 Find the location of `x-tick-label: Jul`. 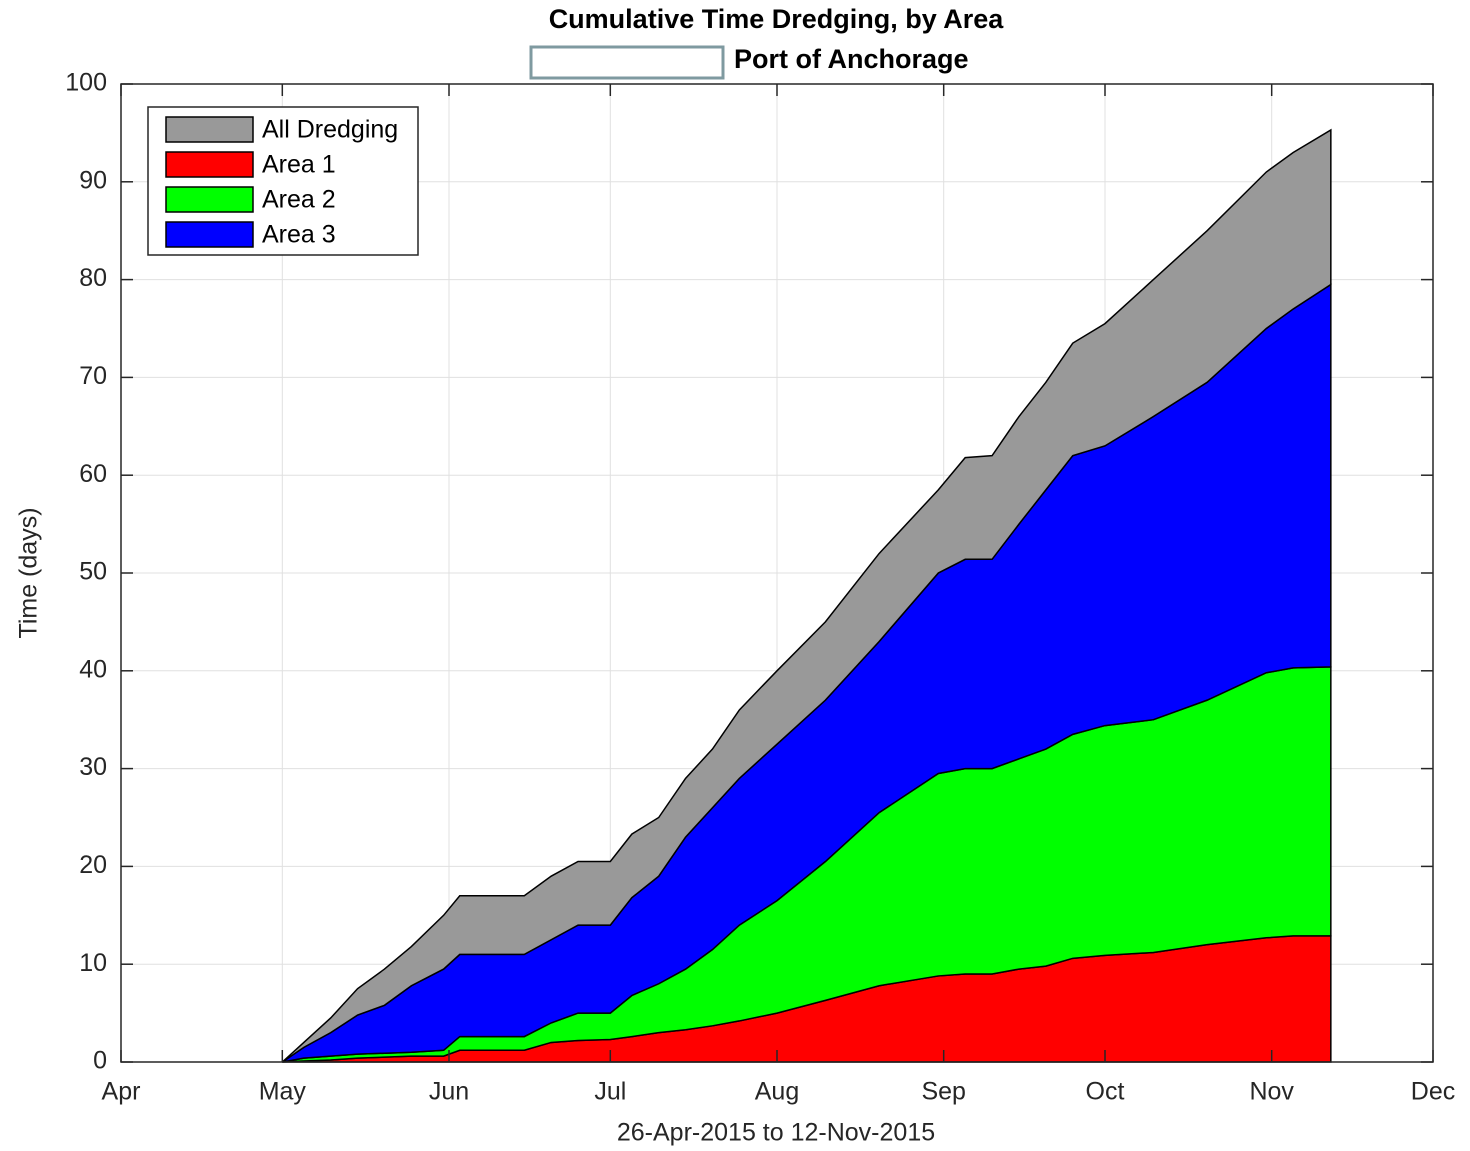

x-tick-label: Jul is located at coordinates (610, 1092).